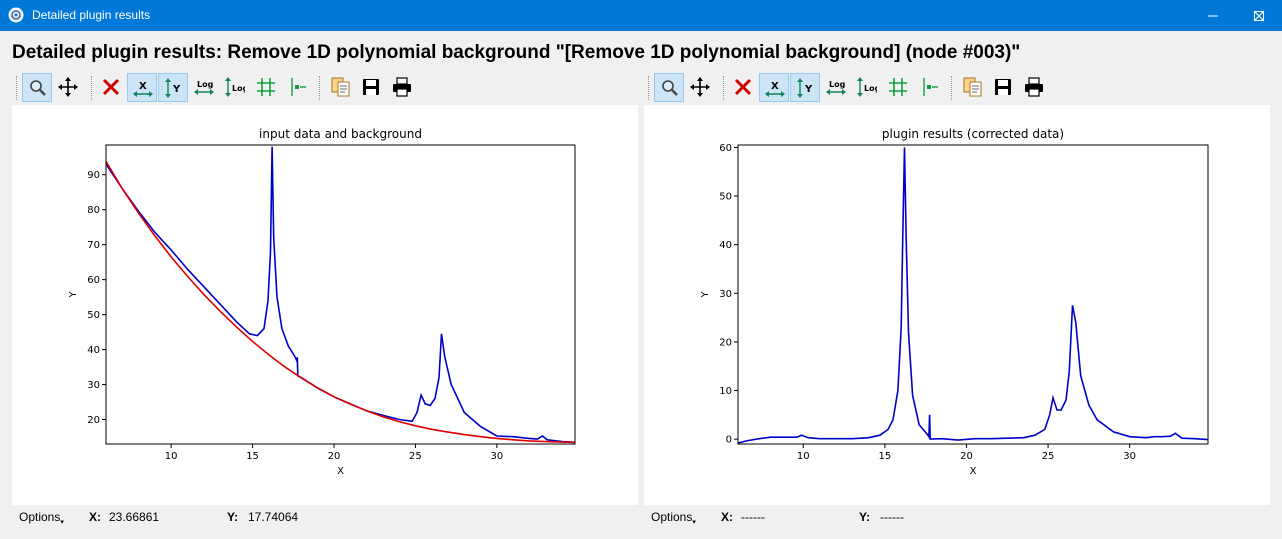  I want to click on left-toolbar: X Y Log Log, so click(327, 88).